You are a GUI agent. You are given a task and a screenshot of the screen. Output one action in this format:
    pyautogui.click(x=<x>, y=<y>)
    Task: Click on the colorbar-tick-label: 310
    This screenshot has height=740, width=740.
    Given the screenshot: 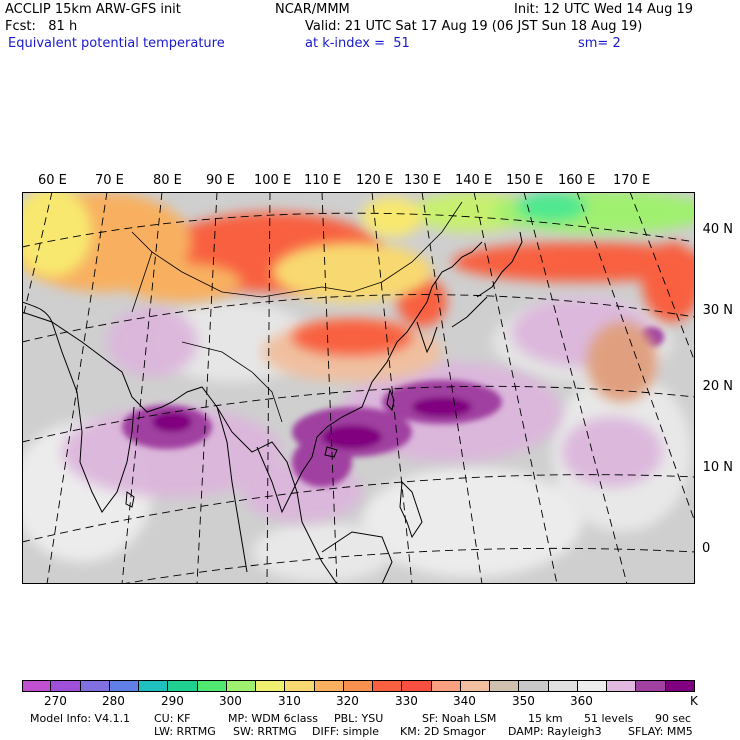 What is the action you would take?
    pyautogui.click(x=289, y=701)
    